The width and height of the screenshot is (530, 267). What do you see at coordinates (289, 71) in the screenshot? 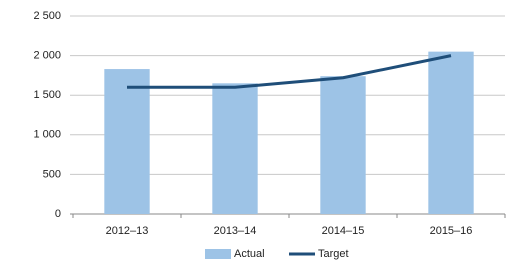
I see `line` at bounding box center [289, 71].